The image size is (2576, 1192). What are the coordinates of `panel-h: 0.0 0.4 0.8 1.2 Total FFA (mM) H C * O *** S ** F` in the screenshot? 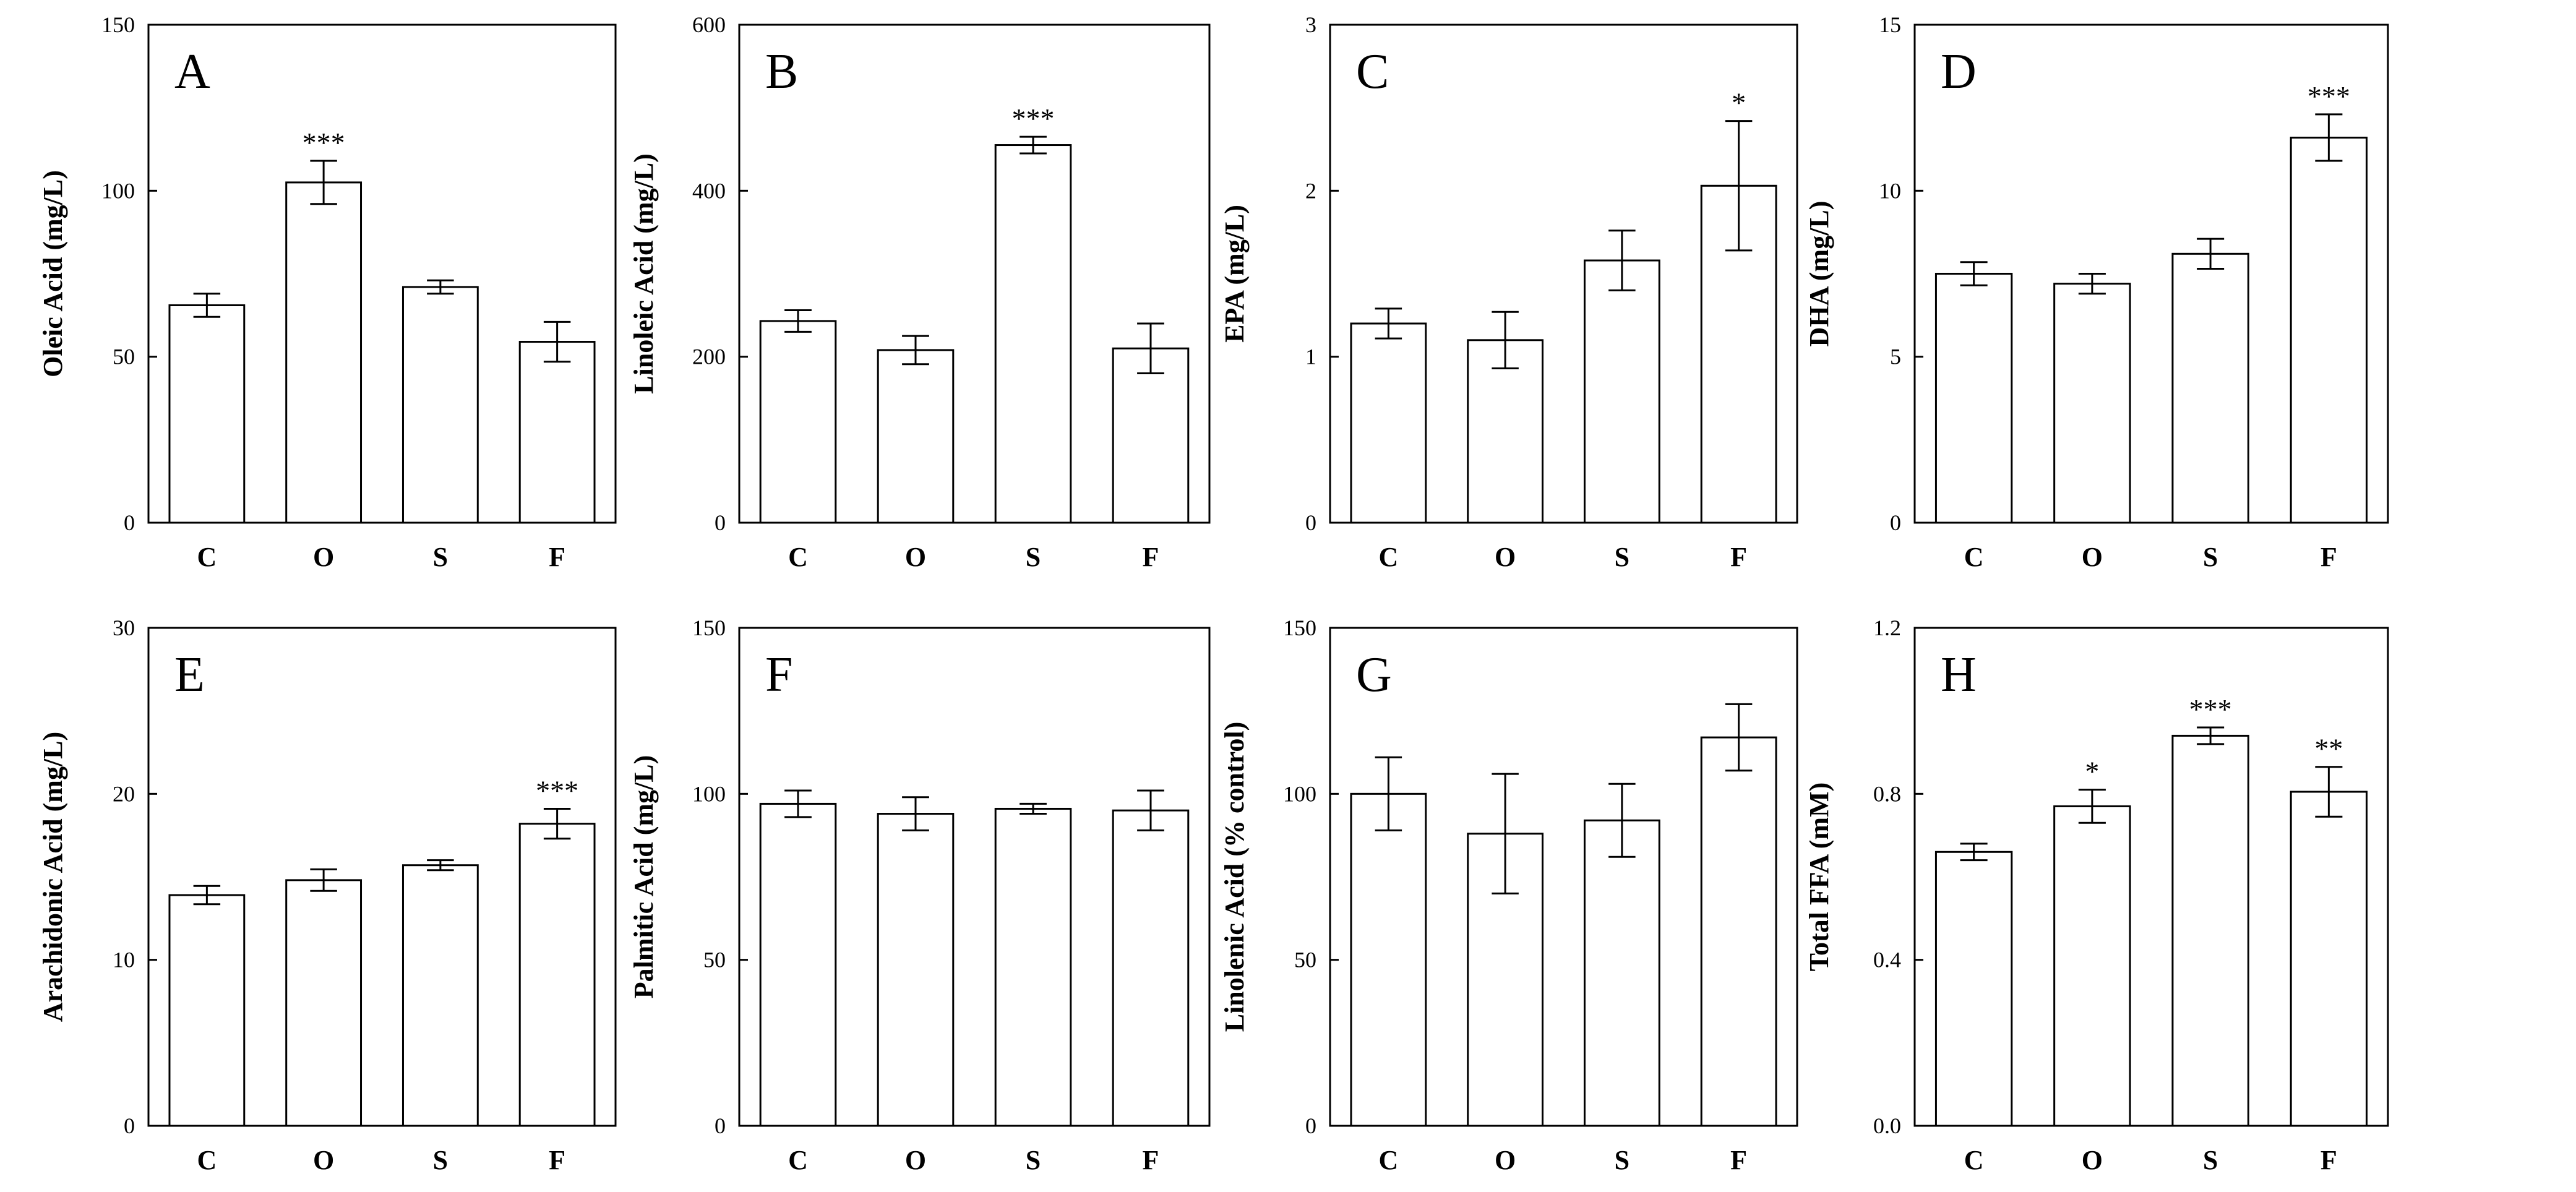 It's located at (2096, 895).